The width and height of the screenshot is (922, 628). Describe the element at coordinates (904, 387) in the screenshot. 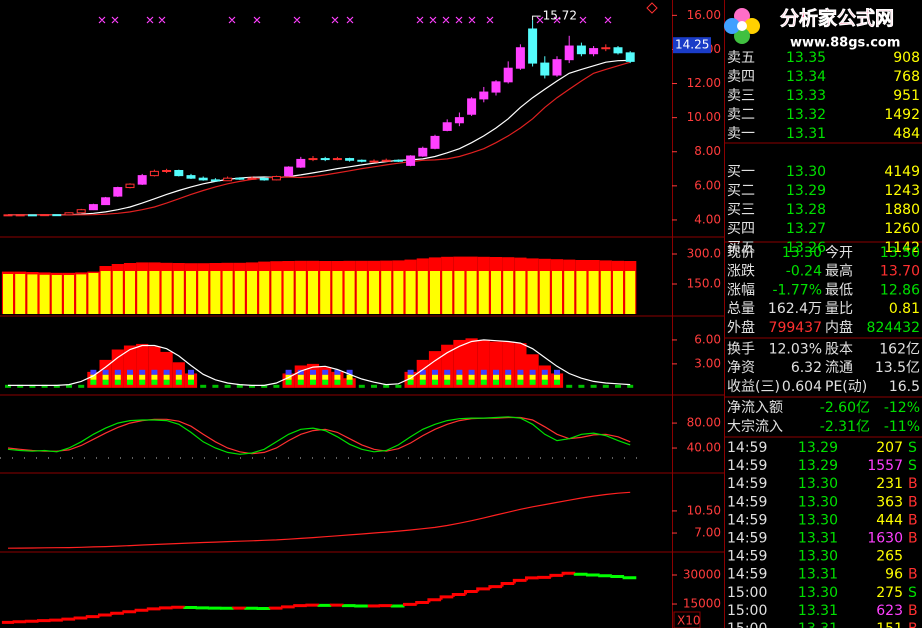

I see `quote-value: 16.5` at that location.